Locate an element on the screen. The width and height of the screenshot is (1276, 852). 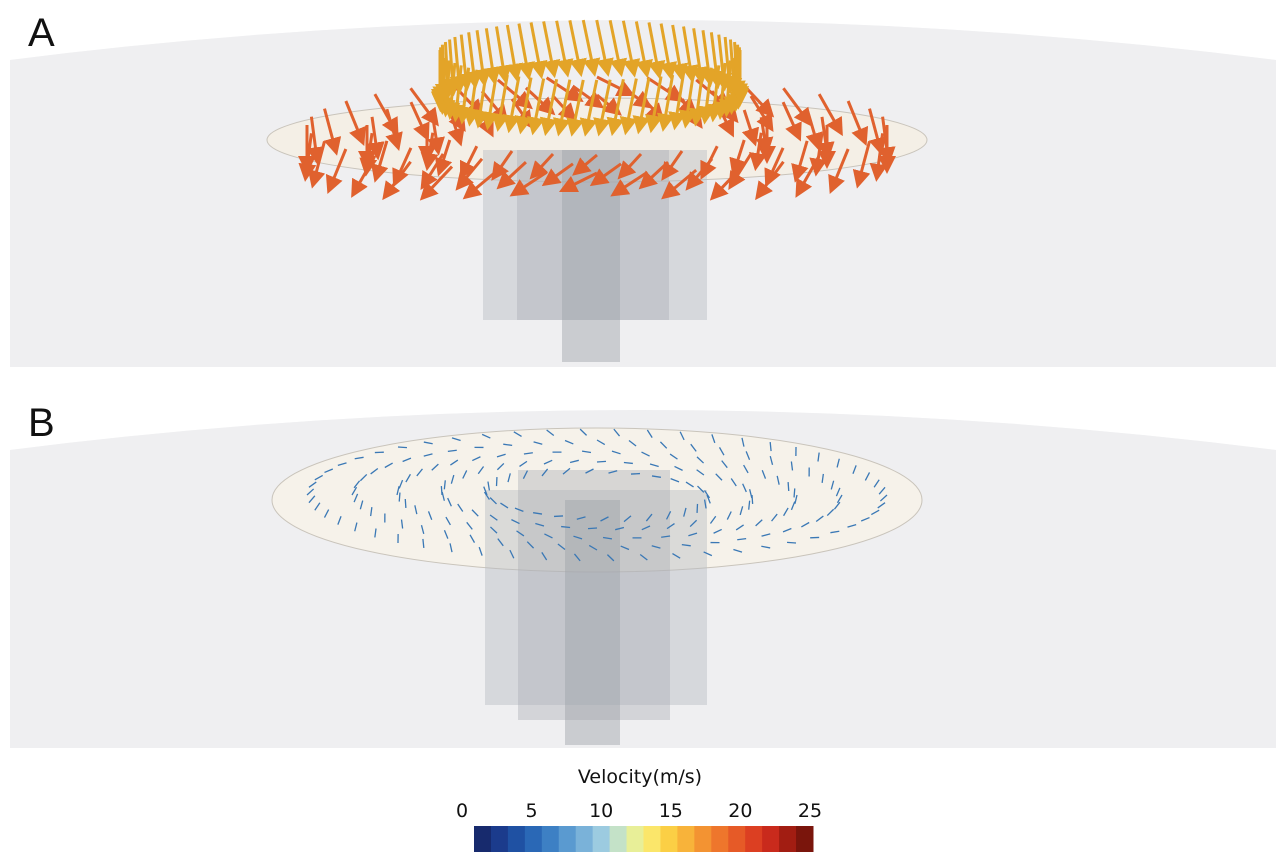
disk is located at coordinates (597, 500).